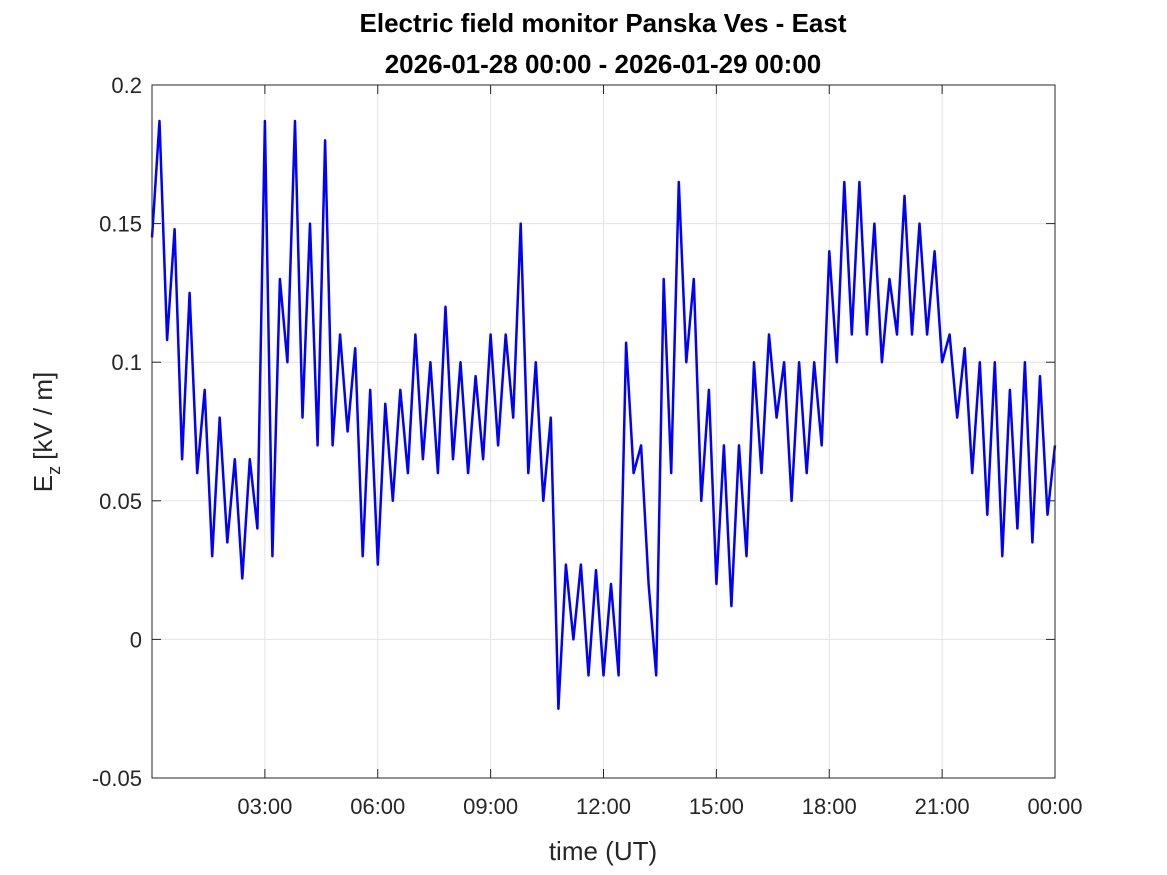 Image resolution: width=1167 pixels, height=875 pixels. Describe the element at coordinates (126, 85) in the screenshot. I see `y-tick-label: 0.2` at that location.